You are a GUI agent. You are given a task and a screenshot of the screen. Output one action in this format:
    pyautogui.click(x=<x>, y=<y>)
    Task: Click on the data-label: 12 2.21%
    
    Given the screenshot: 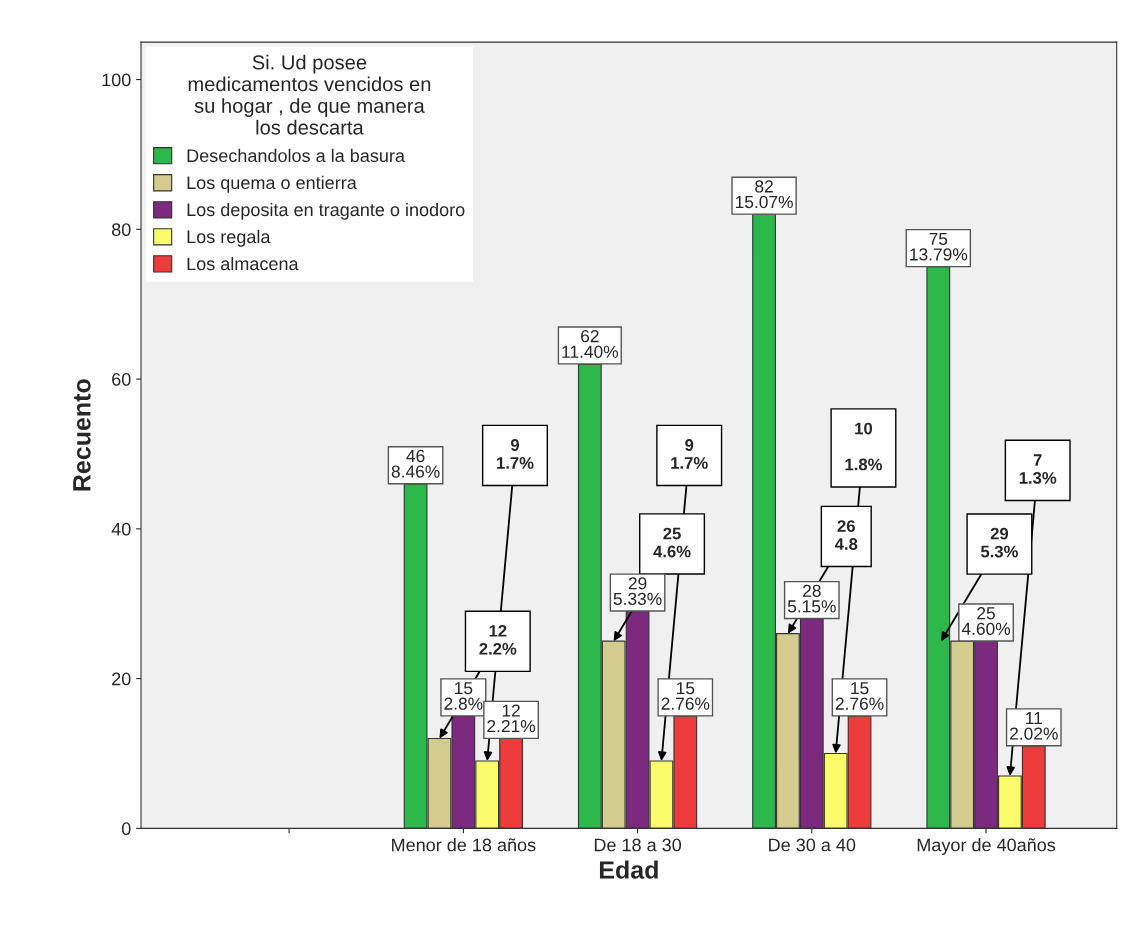 What is the action you would take?
    pyautogui.click(x=511, y=718)
    